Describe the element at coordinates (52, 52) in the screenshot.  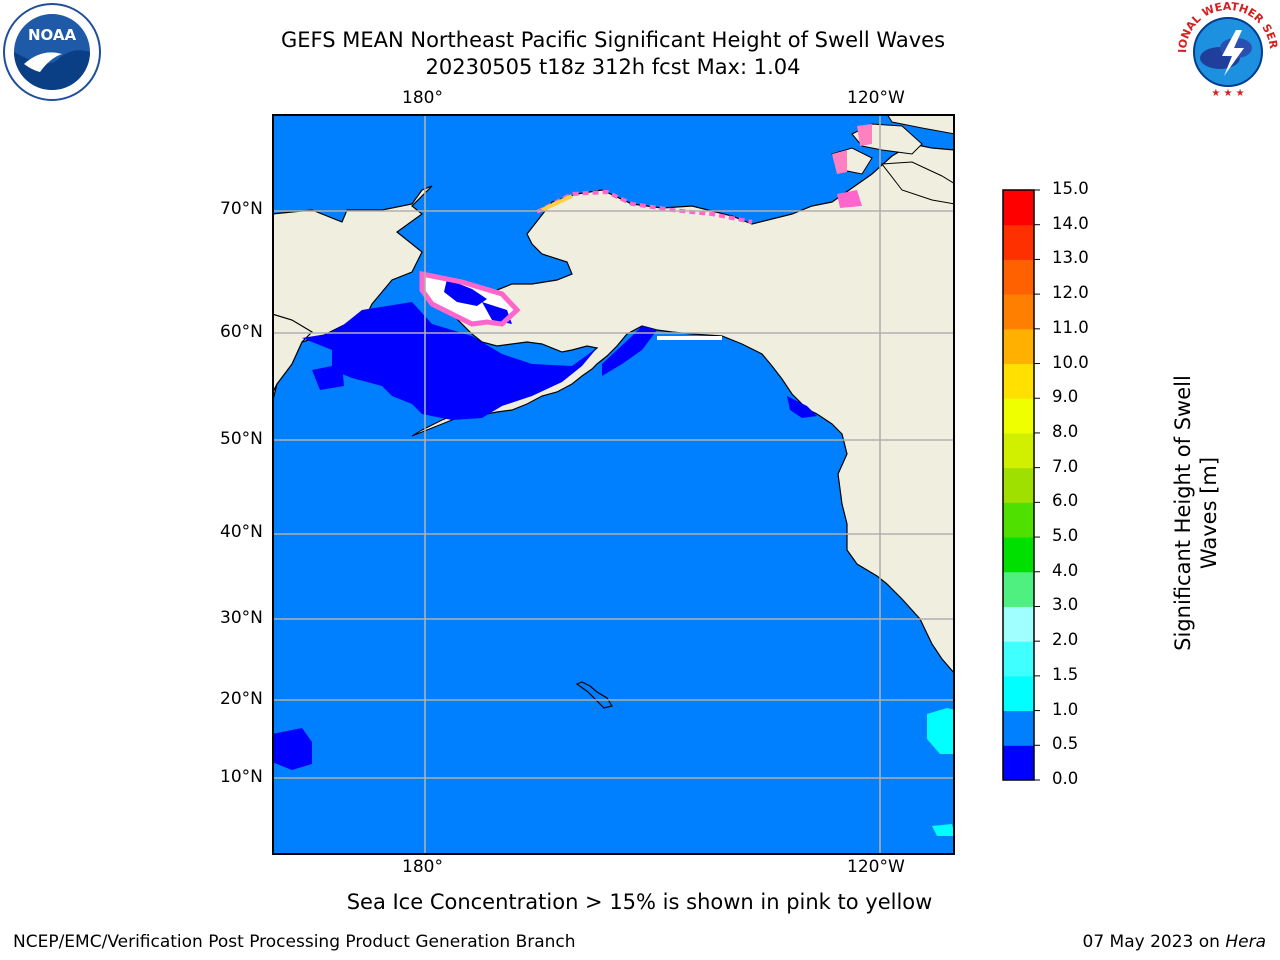
I see `noaa-logo: NOAA` at that location.